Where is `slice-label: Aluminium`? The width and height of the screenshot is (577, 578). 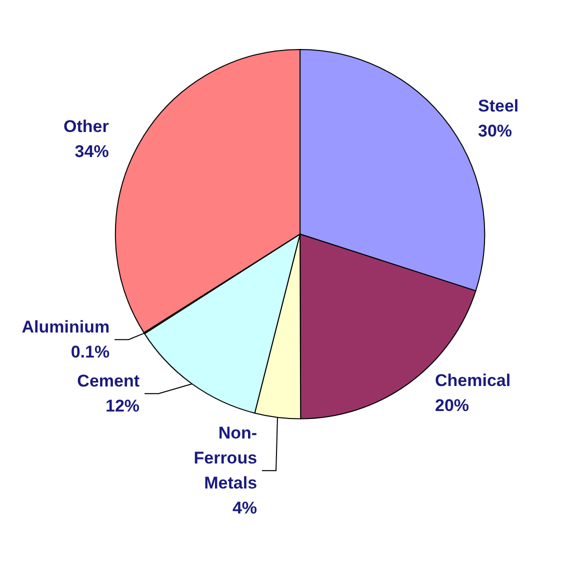 slice-label: Aluminium is located at coordinates (66, 327).